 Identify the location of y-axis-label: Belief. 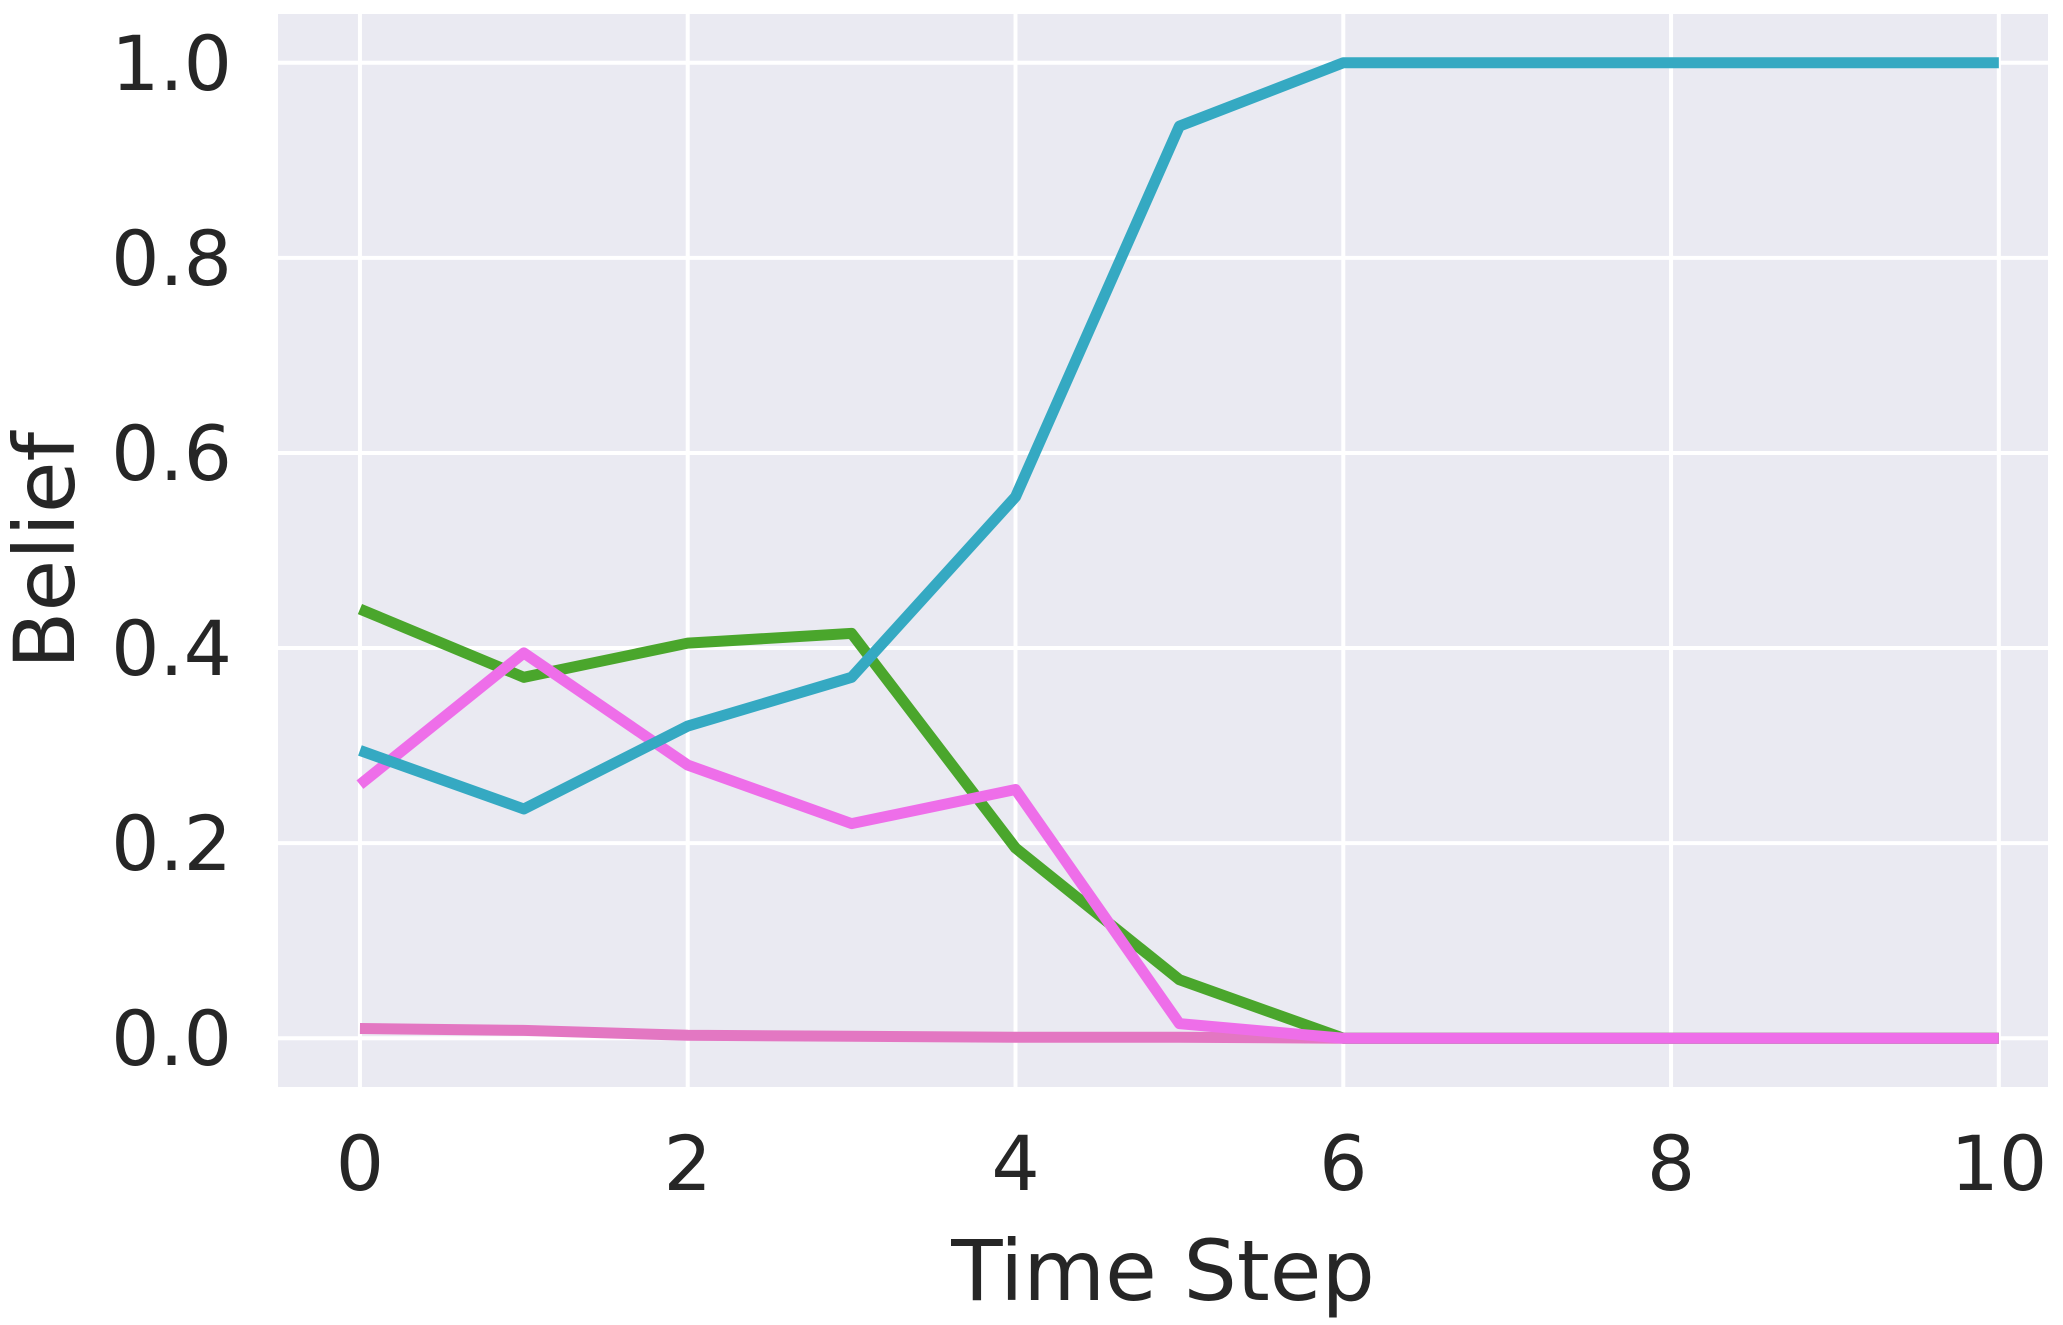
(47, 549).